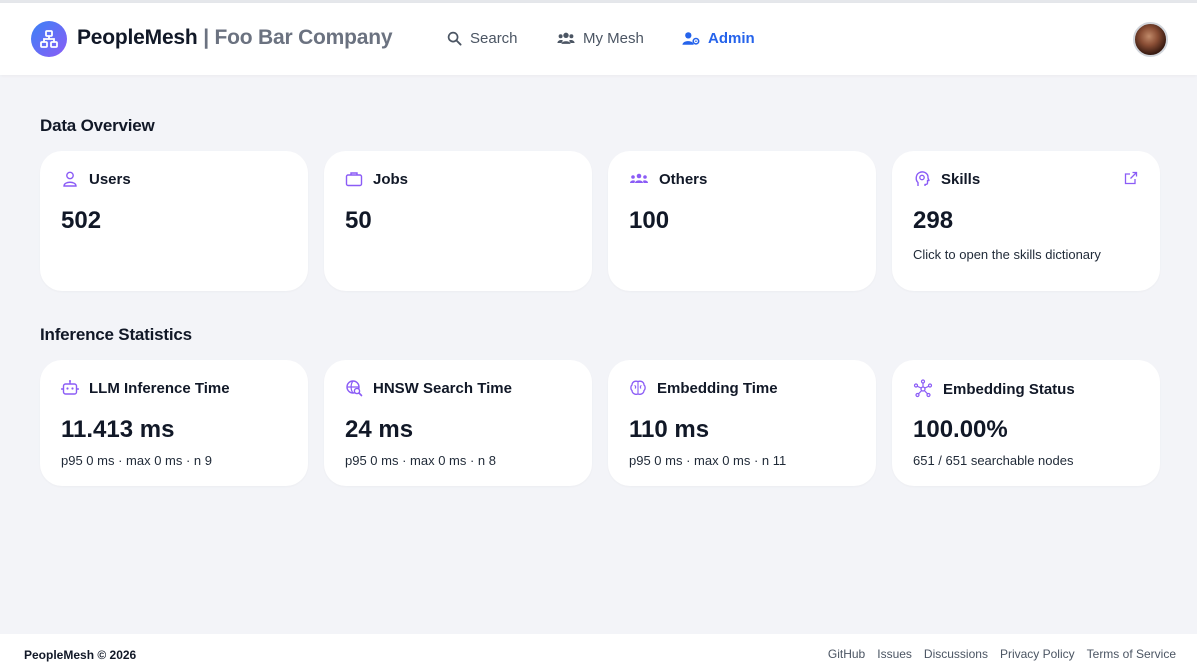  Describe the element at coordinates (683, 179) in the screenshot. I see `others-card-title: Others` at that location.